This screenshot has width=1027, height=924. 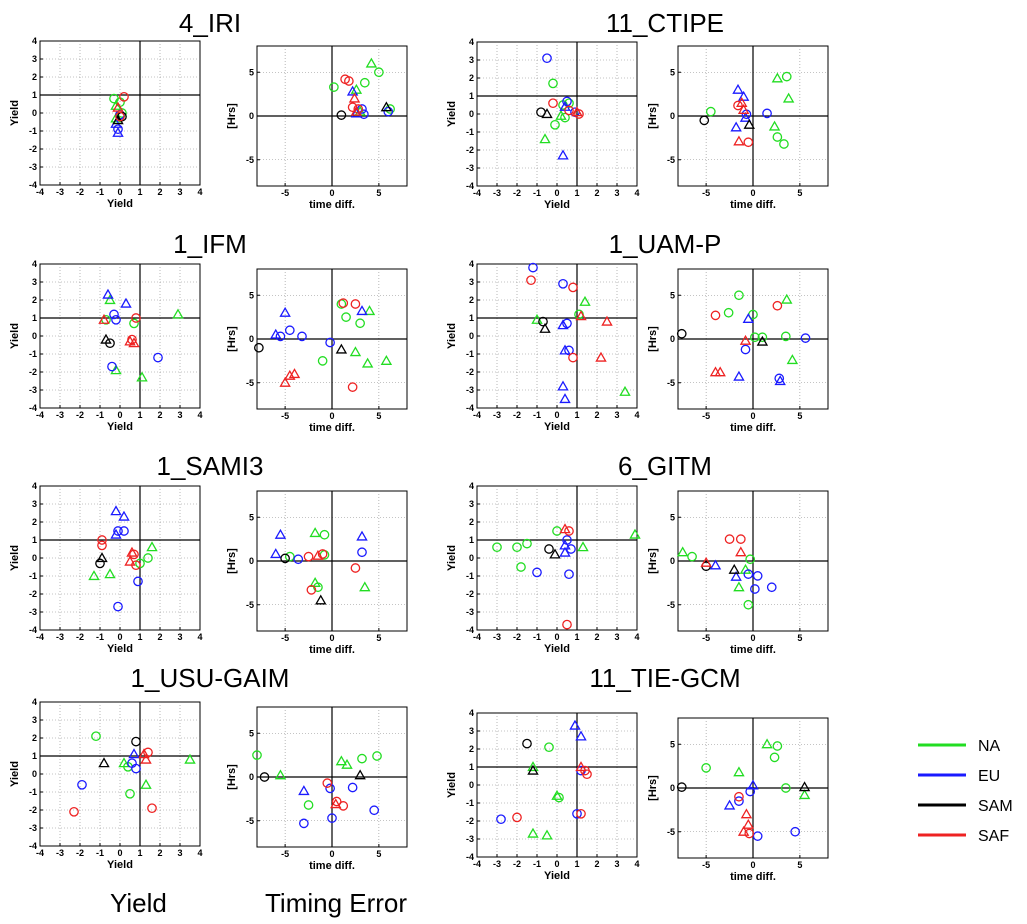 What do you see at coordinates (232, 777) in the screenshot?
I see `y-axis-label: [Hrs]` at bounding box center [232, 777].